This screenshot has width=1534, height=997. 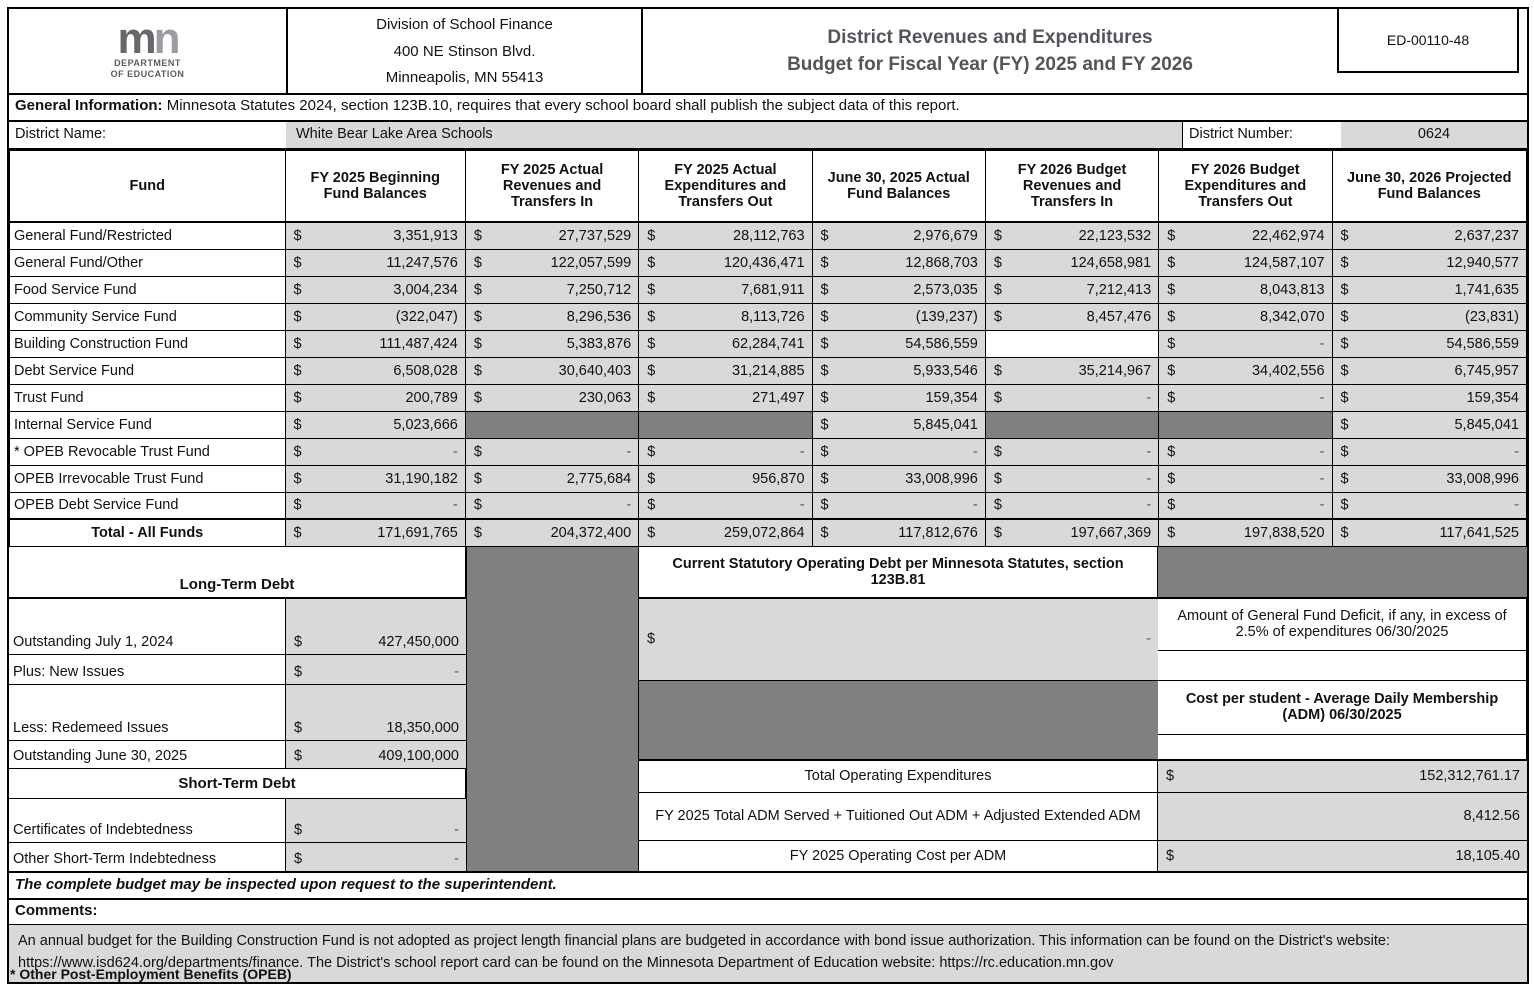 What do you see at coordinates (147, 626) in the screenshot?
I see `ltd-row-label: Outstanding July 1, 2024` at bounding box center [147, 626].